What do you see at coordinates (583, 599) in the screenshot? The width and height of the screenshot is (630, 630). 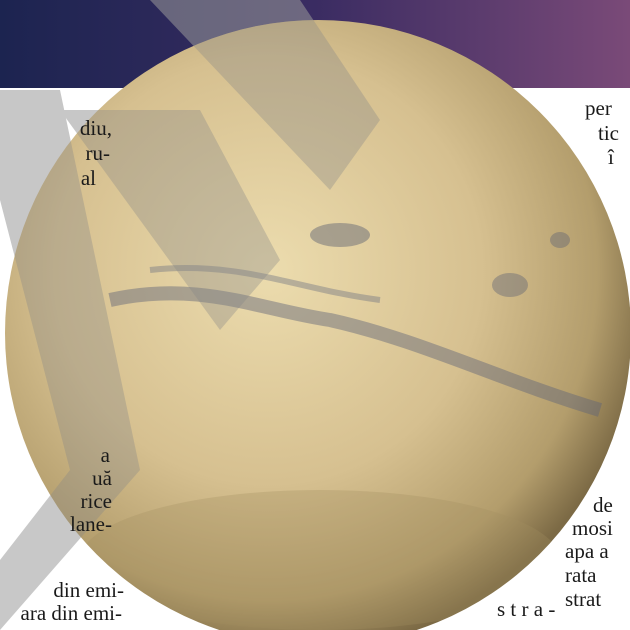 I see `text-line: strat` at bounding box center [583, 599].